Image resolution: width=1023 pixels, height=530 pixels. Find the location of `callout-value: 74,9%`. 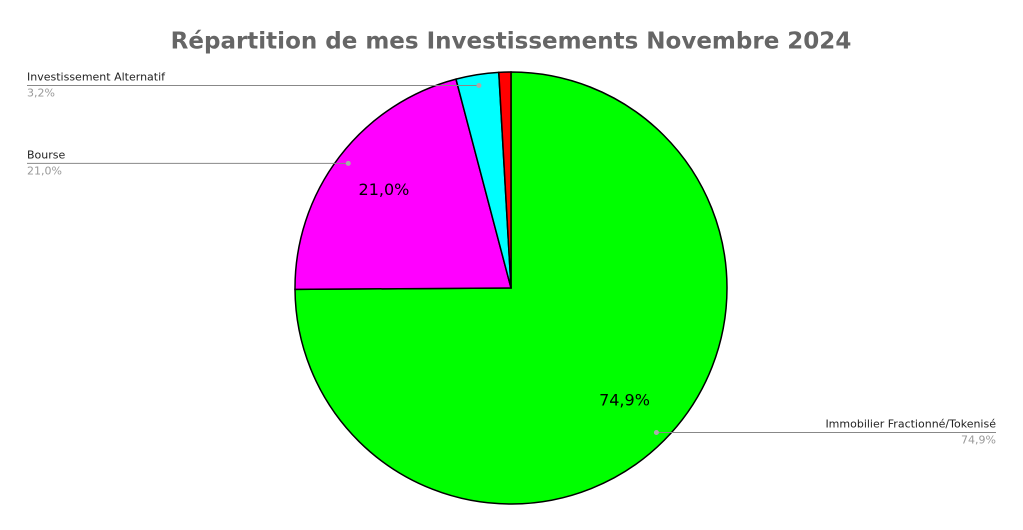

callout-value: 74,9% is located at coordinates (978, 440).